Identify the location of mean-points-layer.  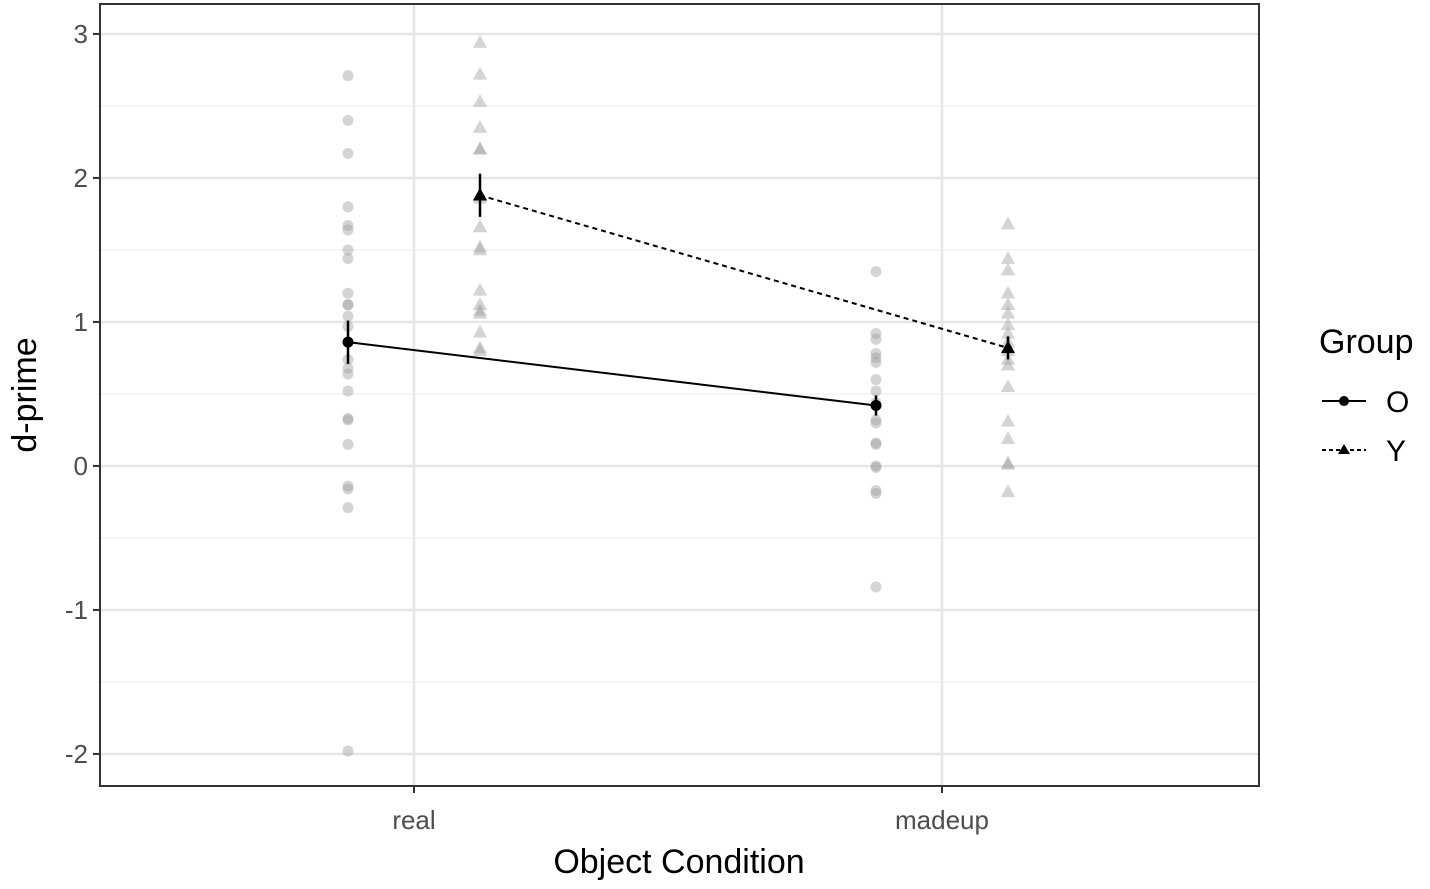
(679, 299).